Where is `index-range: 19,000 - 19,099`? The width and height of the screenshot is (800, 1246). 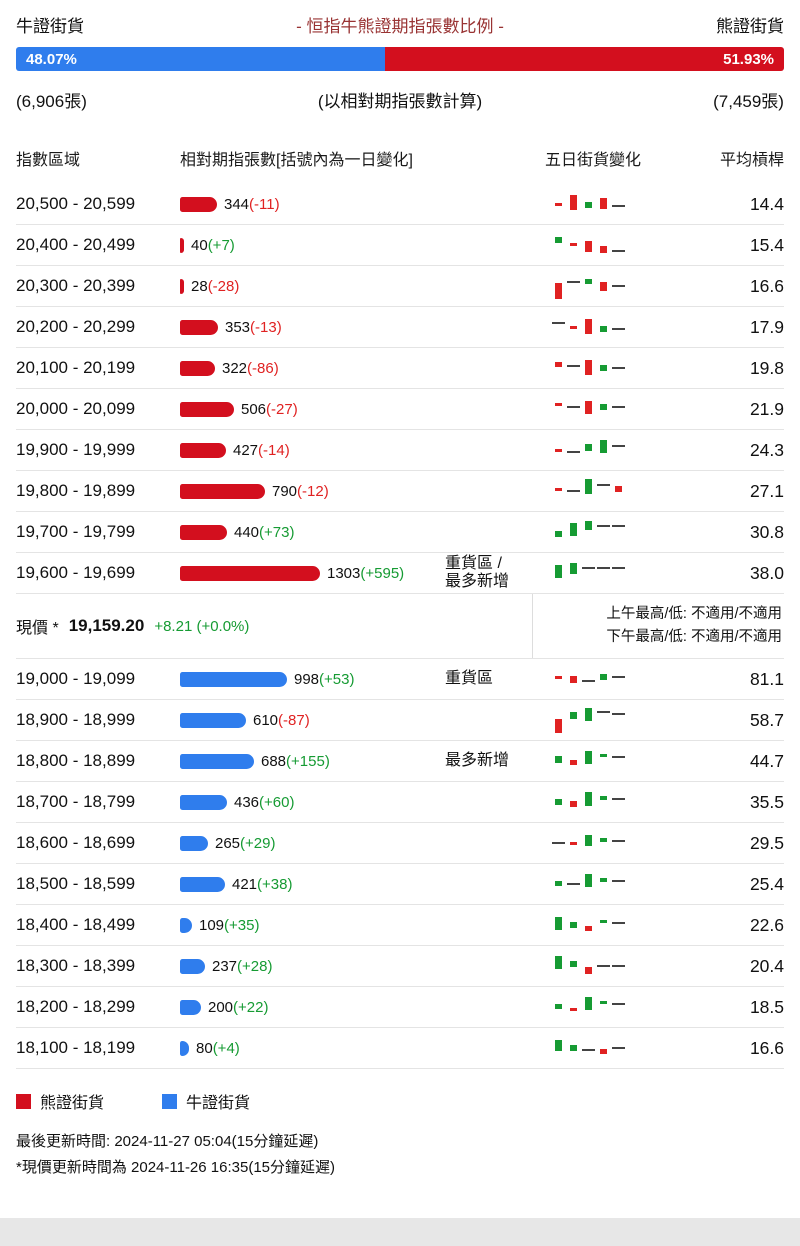 index-range: 19,000 - 19,099 is located at coordinates (76, 678).